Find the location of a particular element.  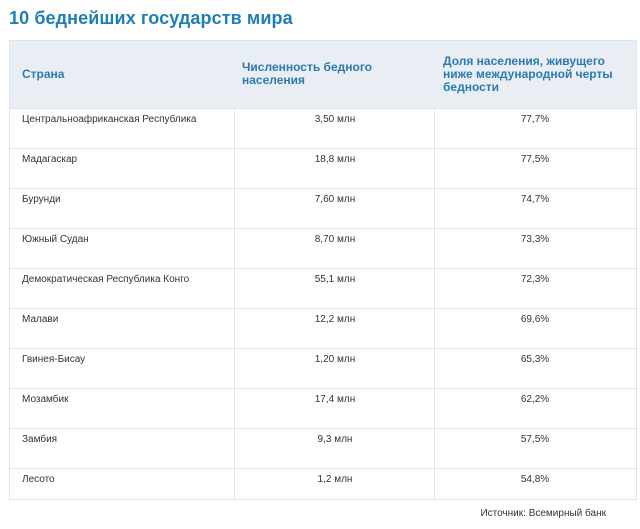

table-row: Бурунди 7,60 млн 74,7% is located at coordinates (323, 208).